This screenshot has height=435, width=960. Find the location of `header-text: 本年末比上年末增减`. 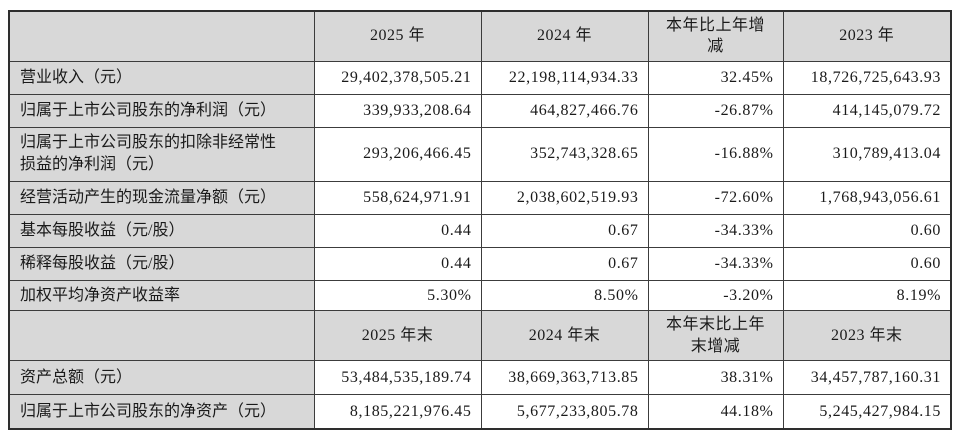

header-text: 本年末比上年末增减 is located at coordinates (715, 335).